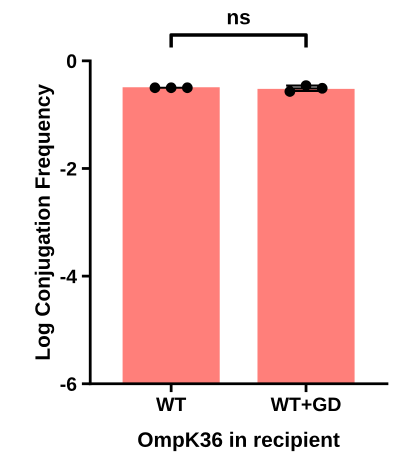 The height and width of the screenshot is (468, 401). What do you see at coordinates (305, 404) in the screenshot?
I see `x-tick-label: WT+GD` at bounding box center [305, 404].